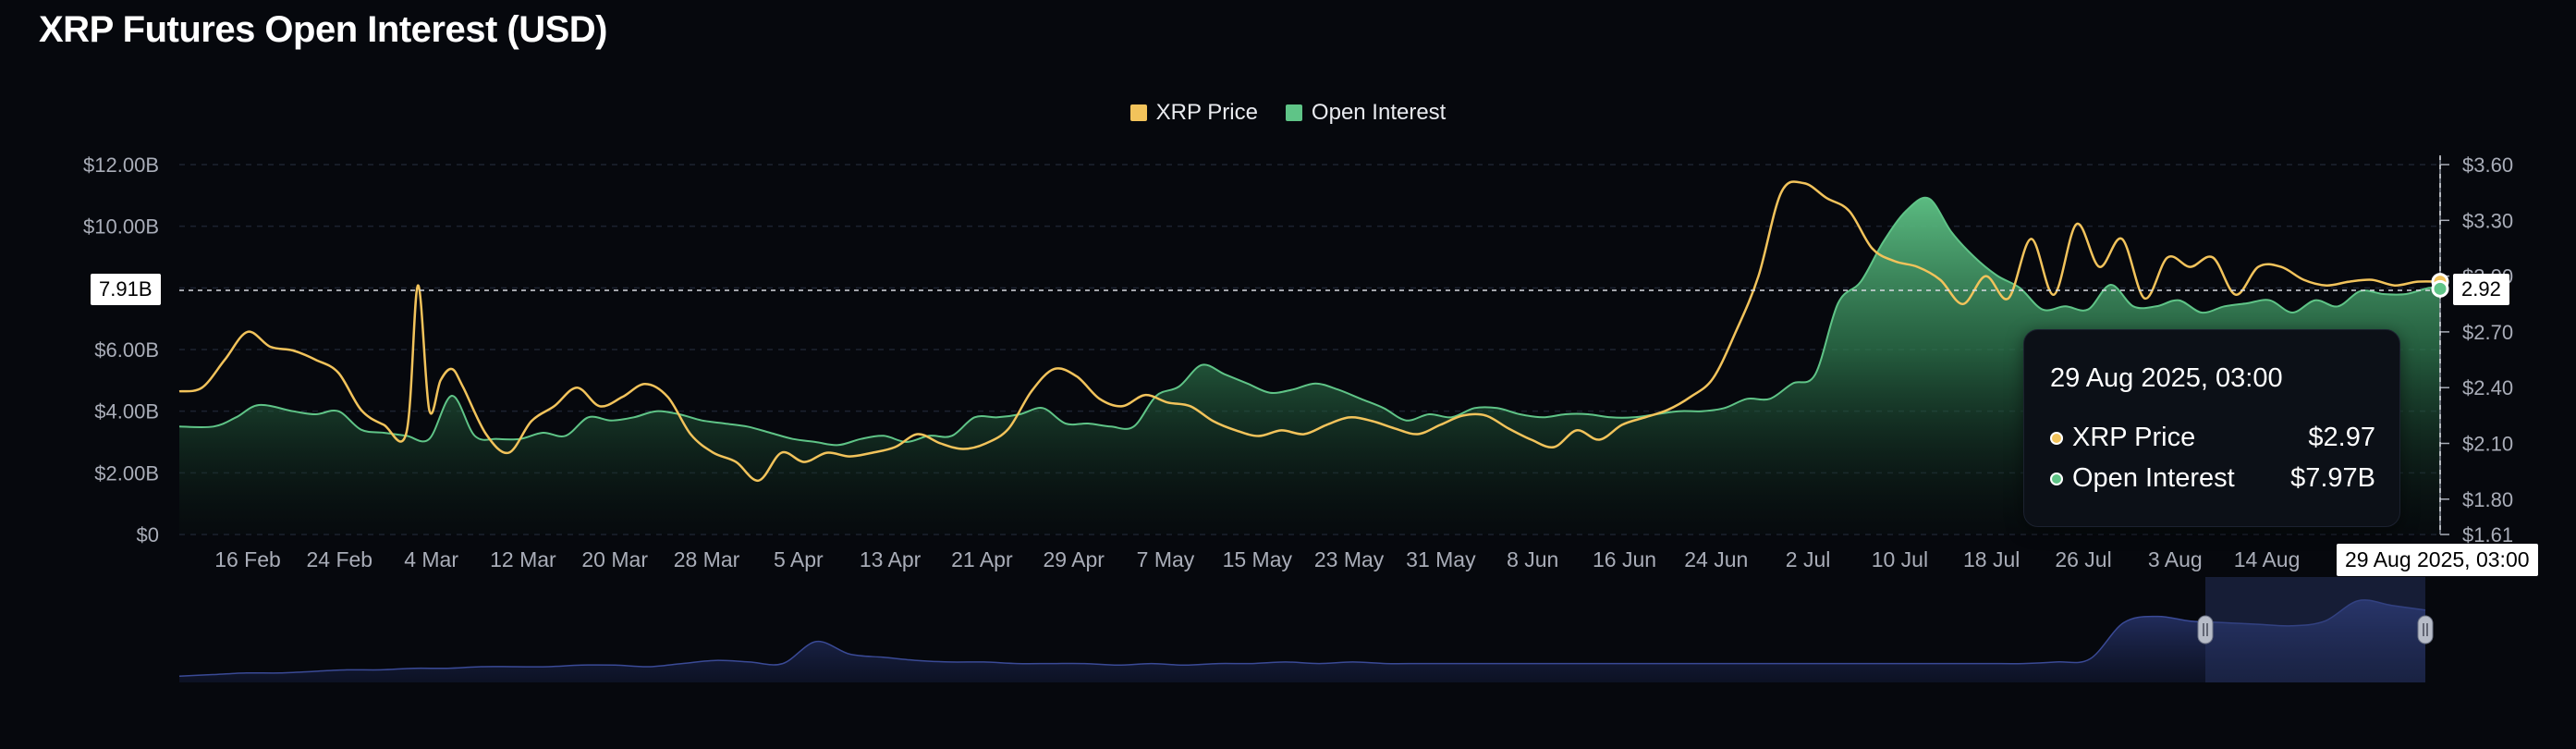 The image size is (2576, 749). I want to click on x-axis-tick-label: 18 Jul, so click(1991, 559).